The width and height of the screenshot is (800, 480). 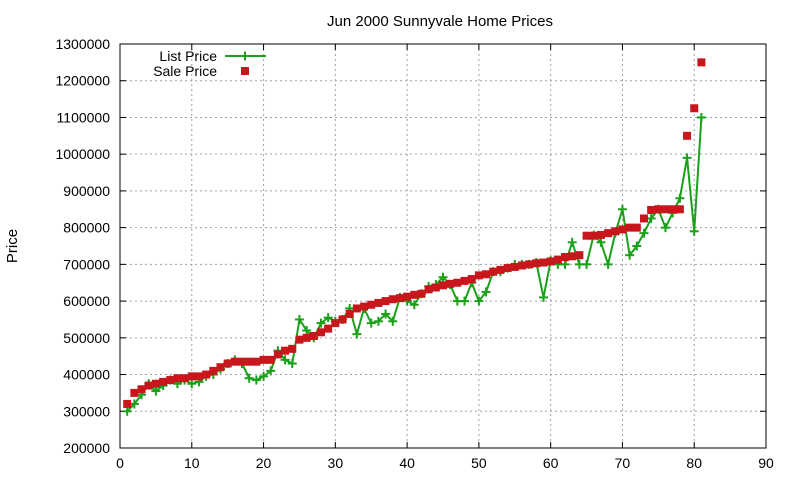 I want to click on y-tick-label: 1100000, so click(x=84, y=117).